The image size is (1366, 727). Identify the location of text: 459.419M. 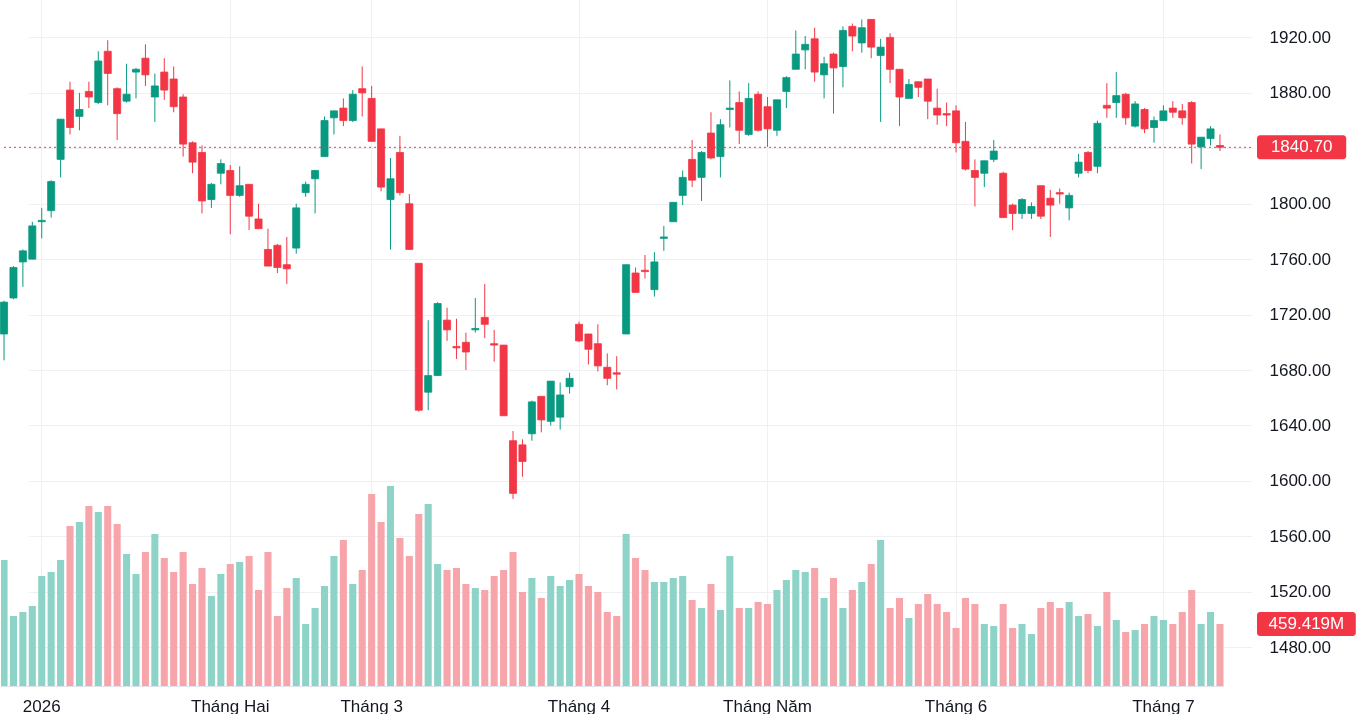
(1306, 623).